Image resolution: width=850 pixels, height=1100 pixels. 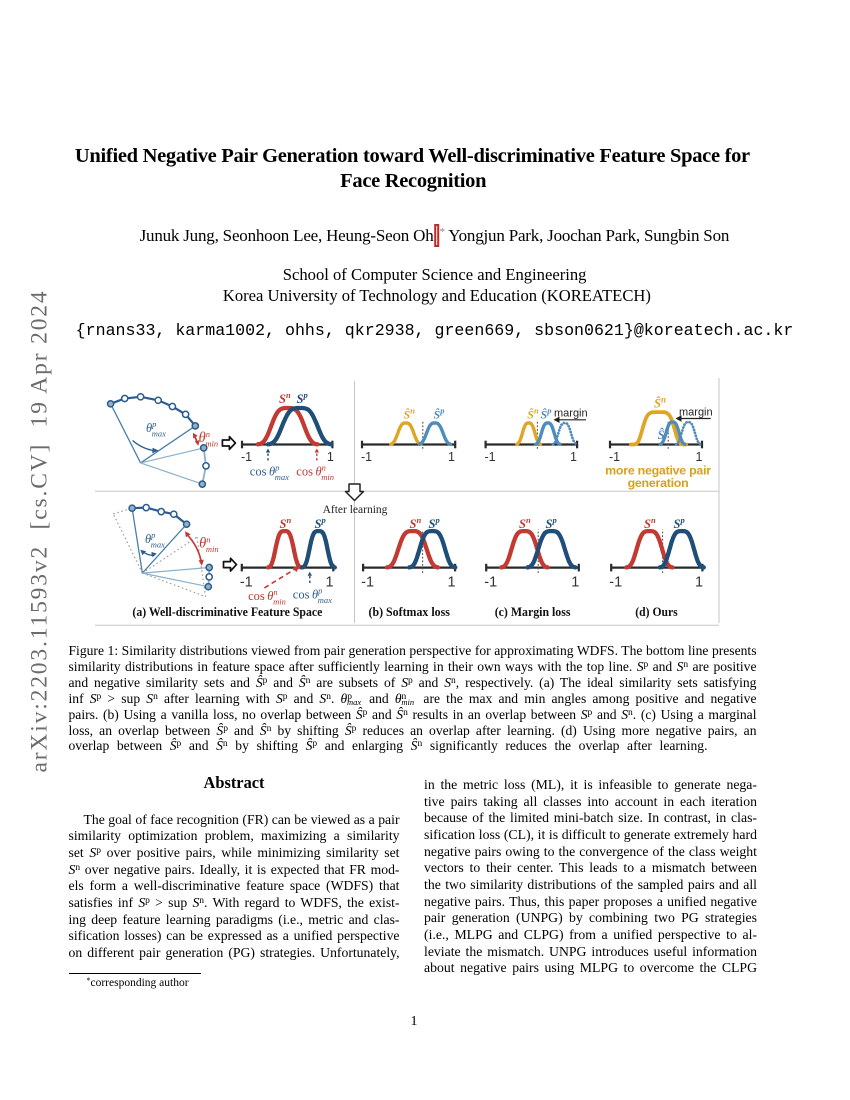 What do you see at coordinates (533, 612) in the screenshot?
I see `svg-text: (c) Margin loss` at bounding box center [533, 612].